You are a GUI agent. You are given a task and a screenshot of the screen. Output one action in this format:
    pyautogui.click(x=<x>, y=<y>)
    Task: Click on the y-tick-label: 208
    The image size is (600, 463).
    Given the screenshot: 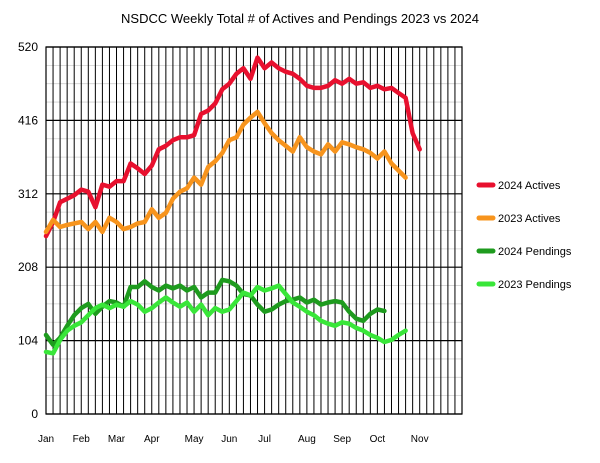 What is the action you would take?
    pyautogui.click(x=28, y=267)
    